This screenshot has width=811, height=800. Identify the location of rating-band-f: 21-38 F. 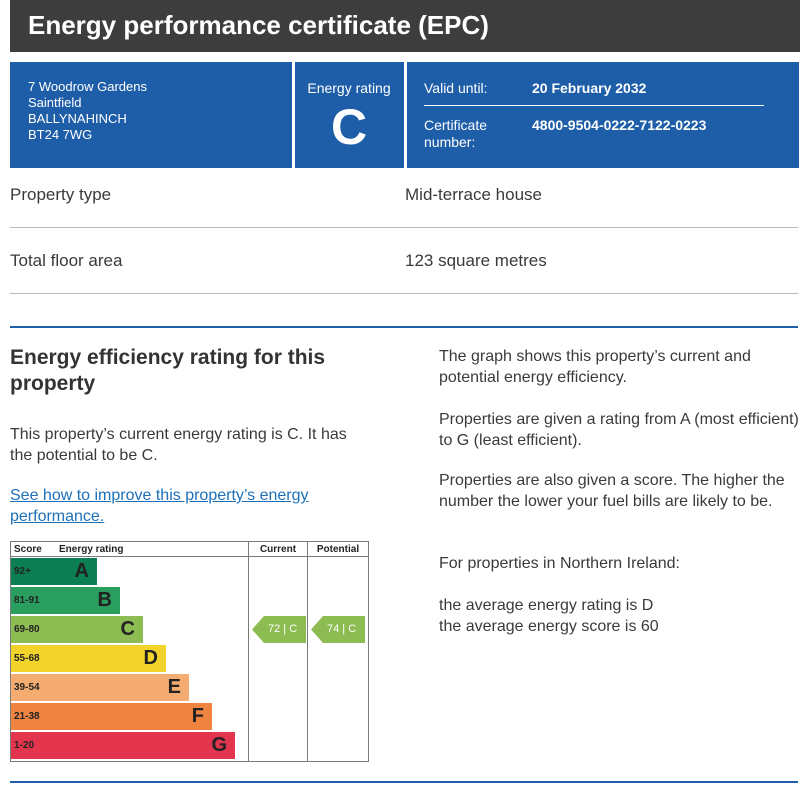
(111, 716).